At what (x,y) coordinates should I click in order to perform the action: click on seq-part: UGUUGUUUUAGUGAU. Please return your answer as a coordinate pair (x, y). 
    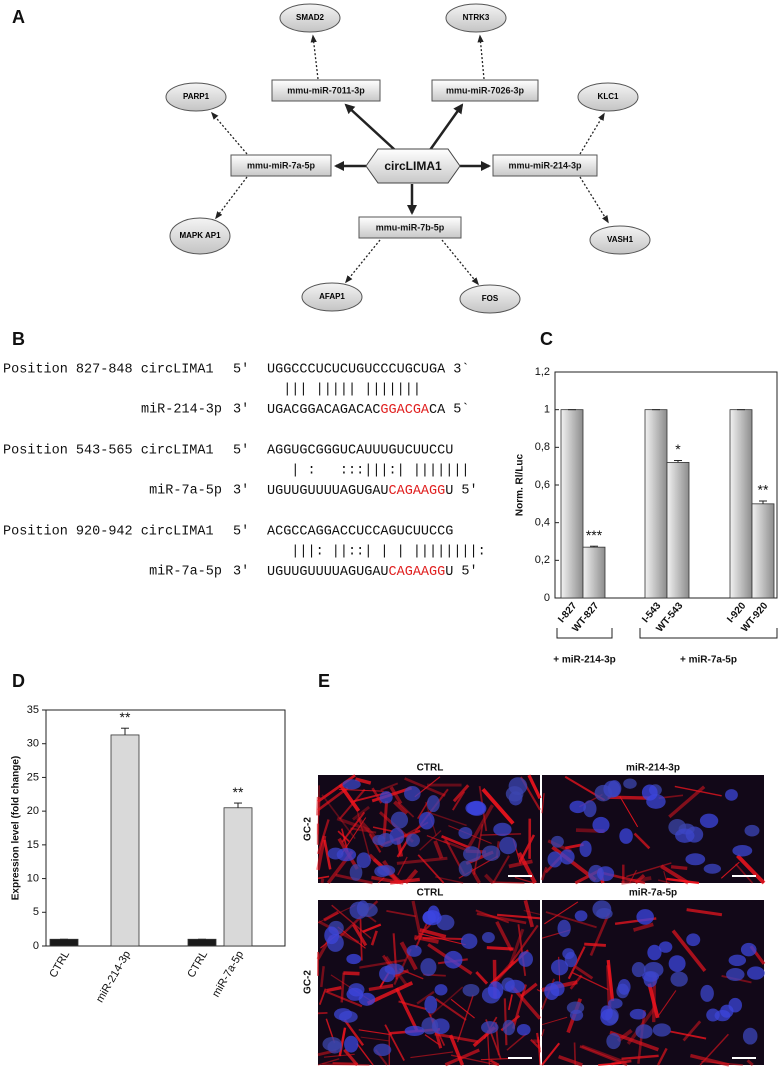
    Looking at the image, I should click on (328, 572).